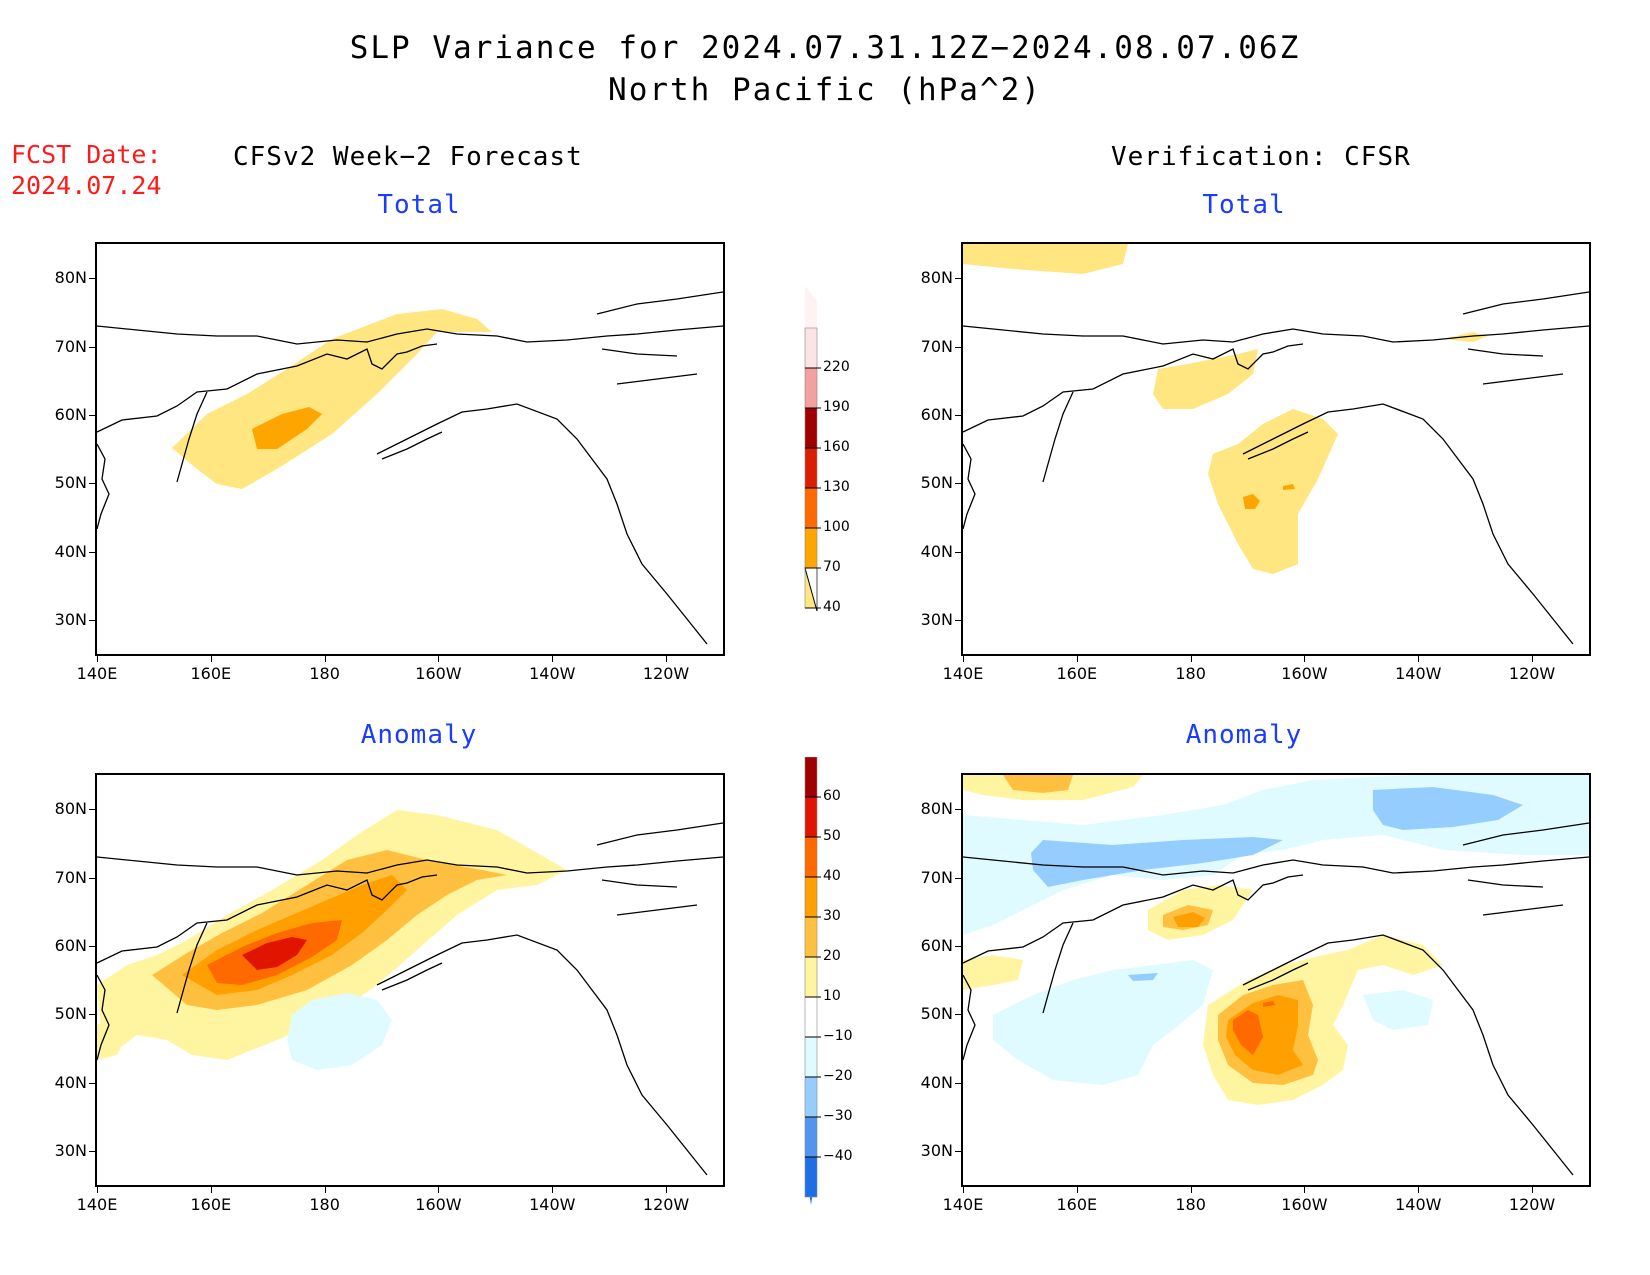 Image resolution: width=1650 pixels, height=1275 pixels. I want to click on contour-minus10-east, so click(1398, 1010).